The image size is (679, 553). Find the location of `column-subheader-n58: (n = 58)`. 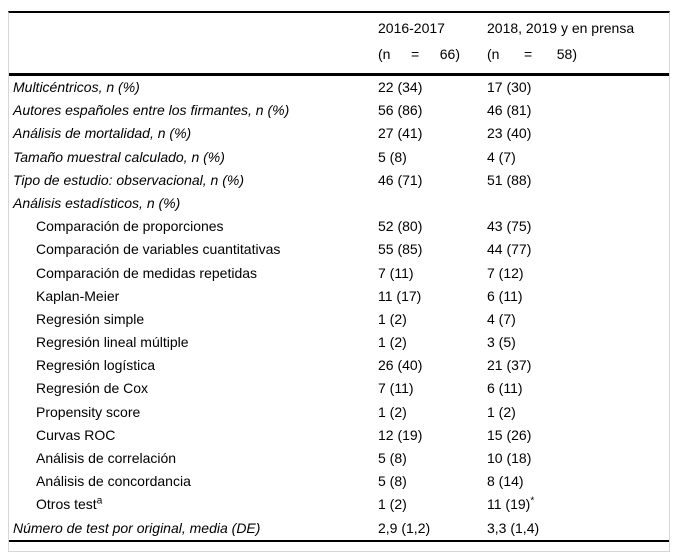

column-subheader-n58: (n = 58) is located at coordinates (532, 54).